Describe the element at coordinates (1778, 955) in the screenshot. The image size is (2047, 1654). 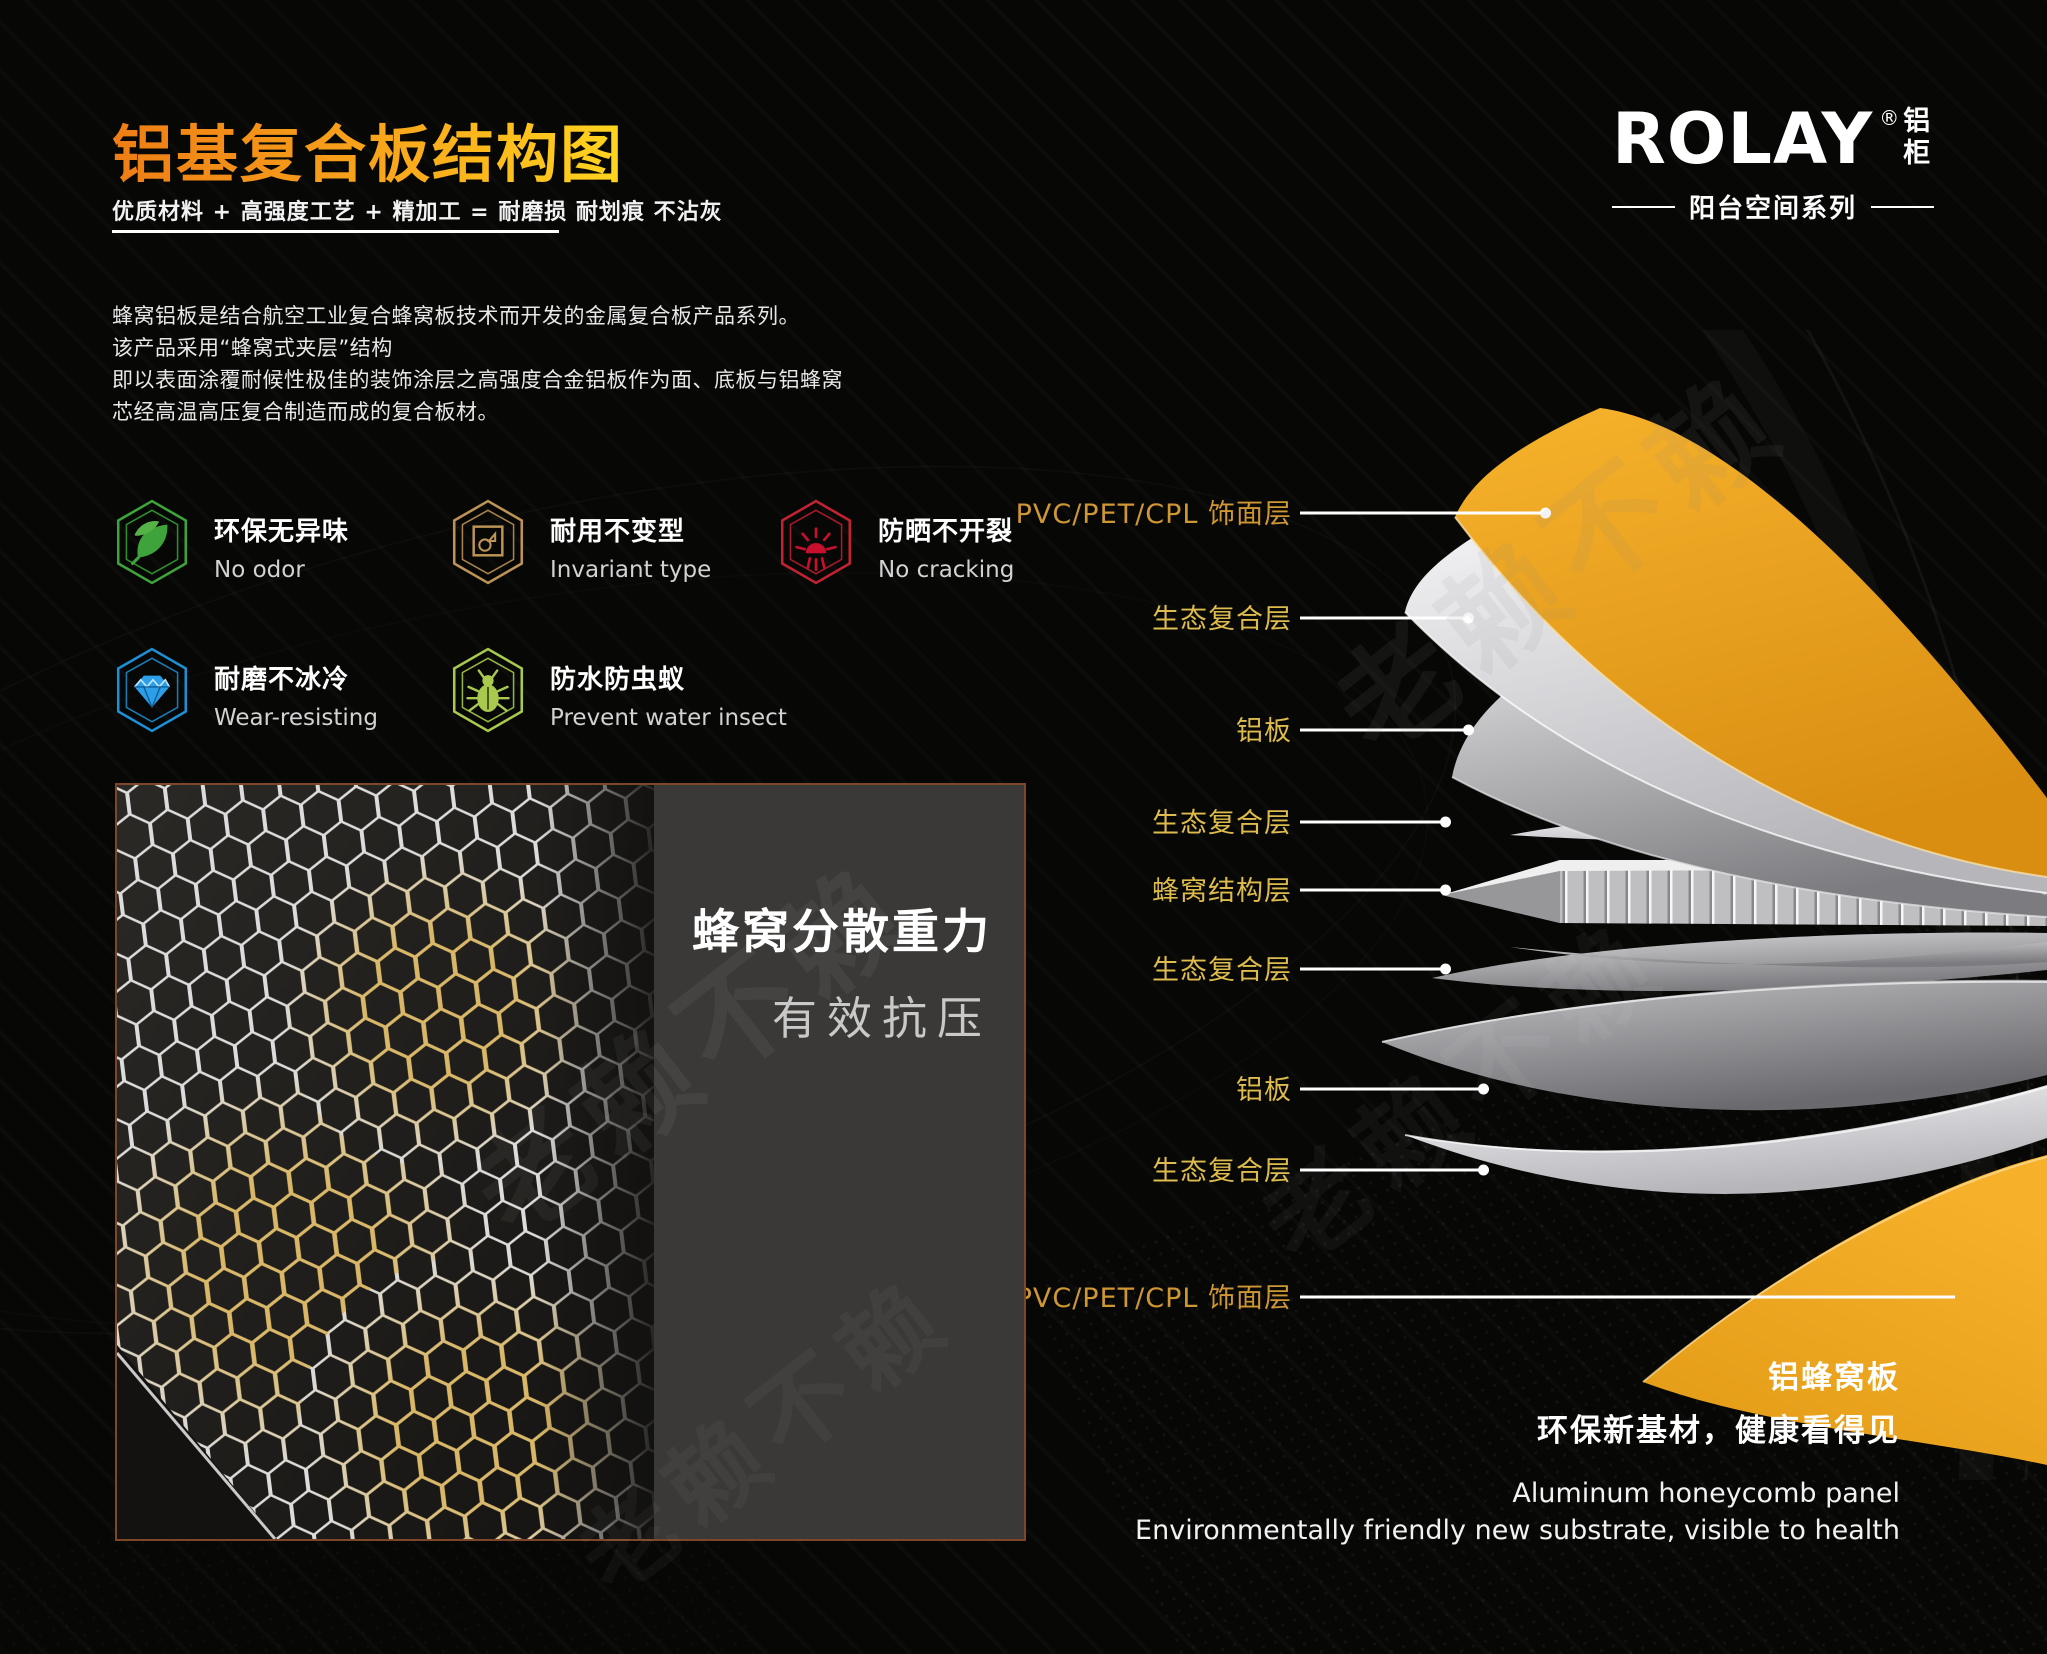
I see `layer-sliver-bottom` at that location.